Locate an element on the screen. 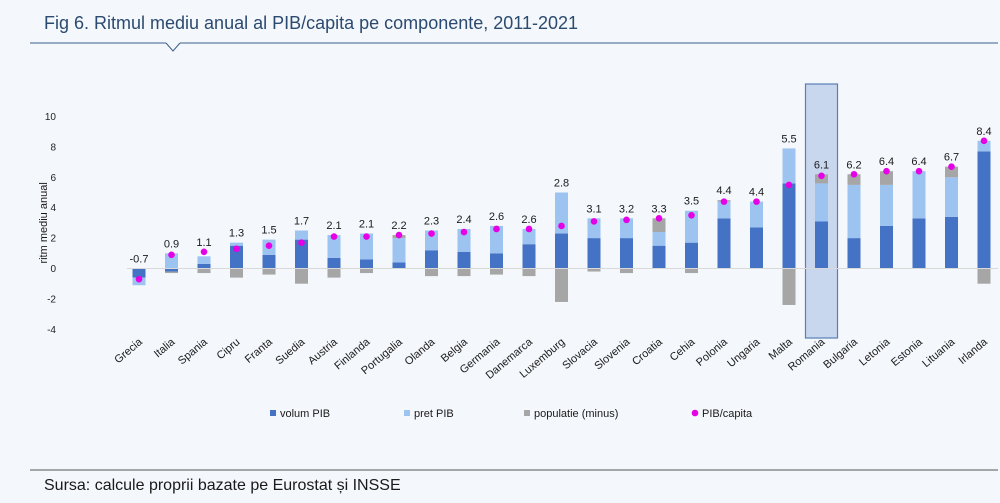  category-label: Polonia is located at coordinates (712, 352).